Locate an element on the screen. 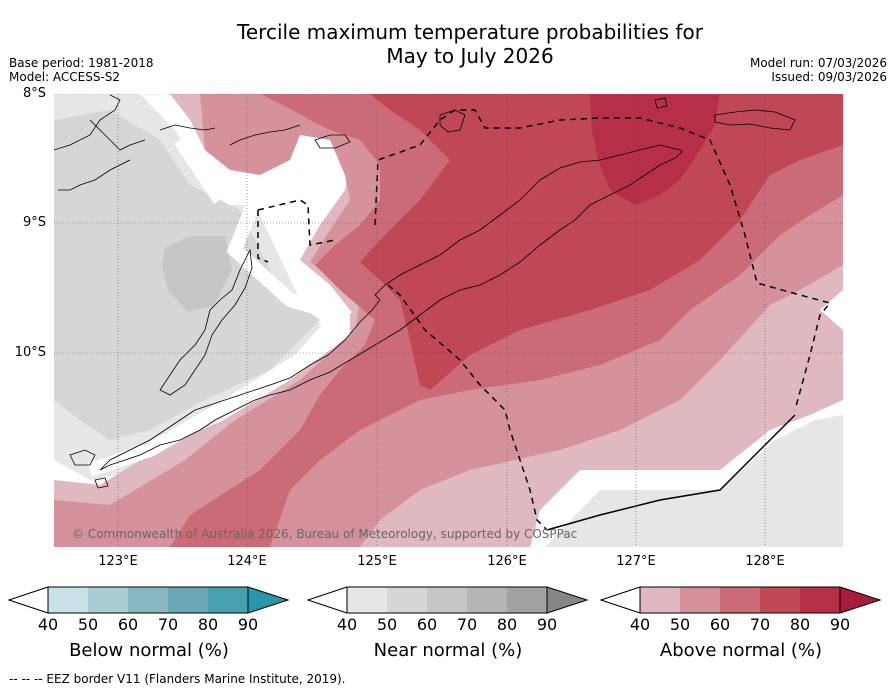 The height and width of the screenshot is (690, 896). near-normal-se-region is located at coordinates (694, 481).